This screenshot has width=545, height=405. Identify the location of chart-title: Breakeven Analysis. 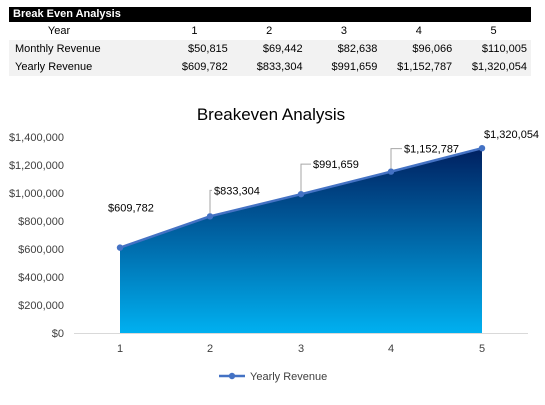
(271, 114).